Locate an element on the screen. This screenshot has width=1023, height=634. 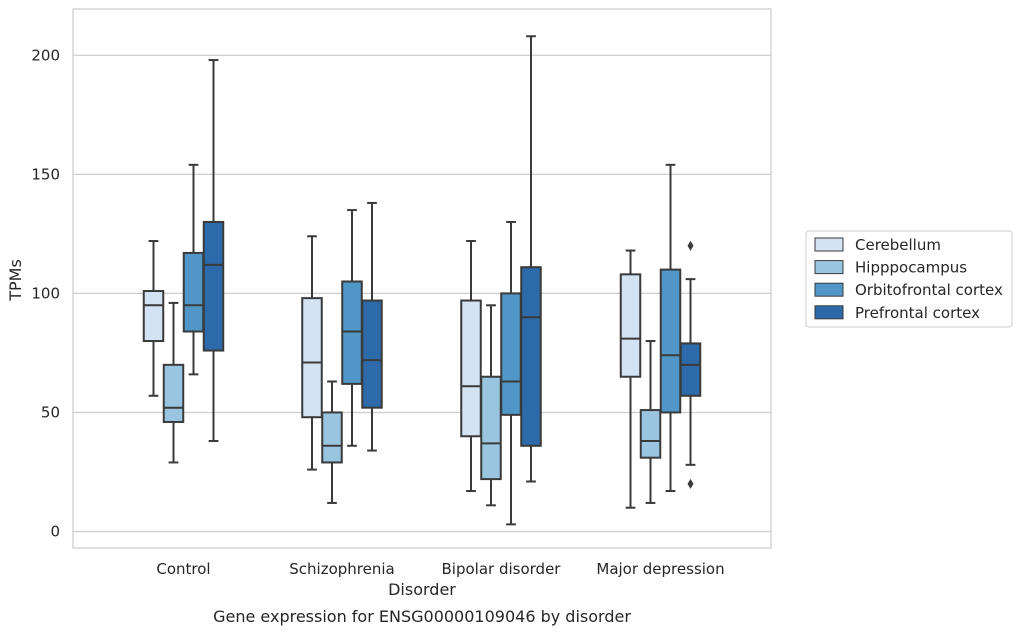
legend-label: Hipppocampus is located at coordinates (911, 268).